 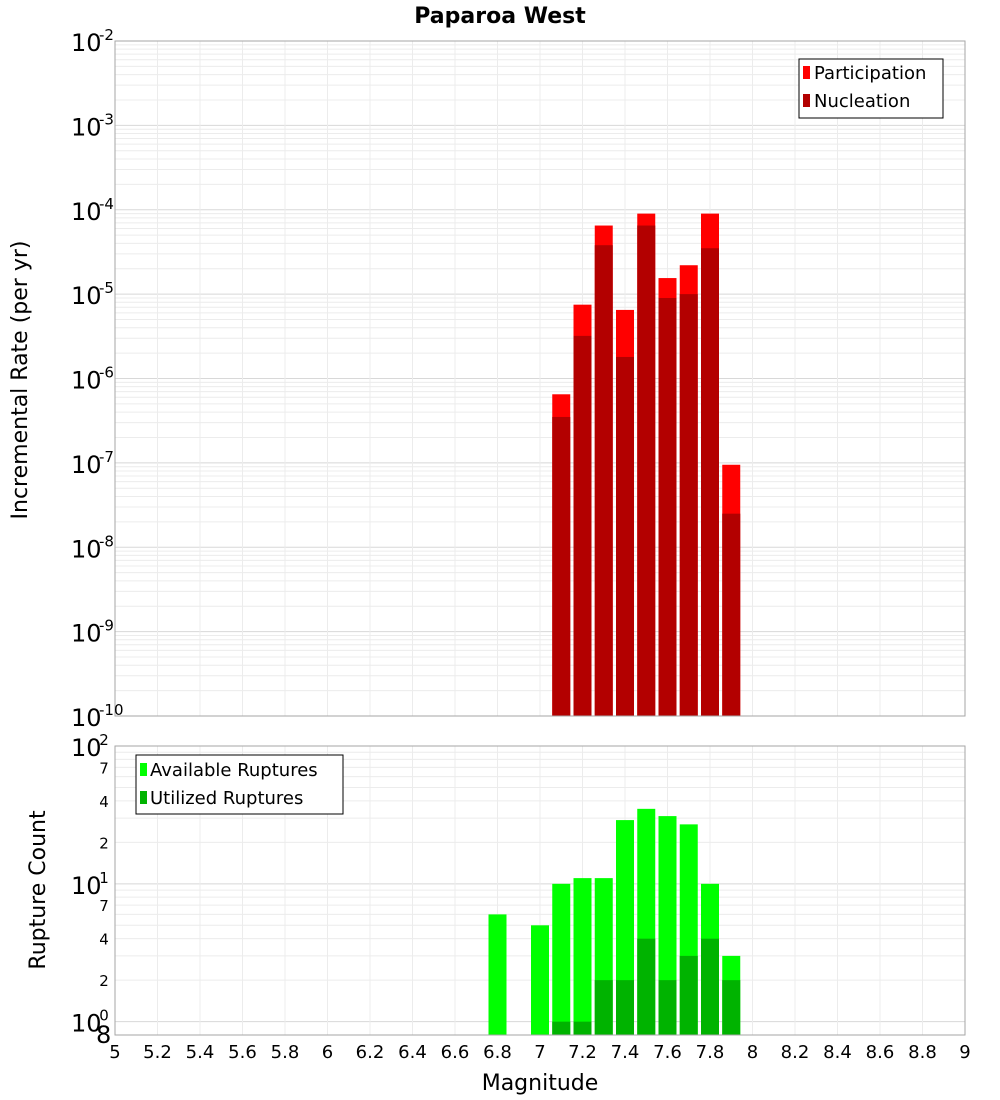 What do you see at coordinates (104, 740) in the screenshot?
I see `y-tick-exponent: 2` at bounding box center [104, 740].